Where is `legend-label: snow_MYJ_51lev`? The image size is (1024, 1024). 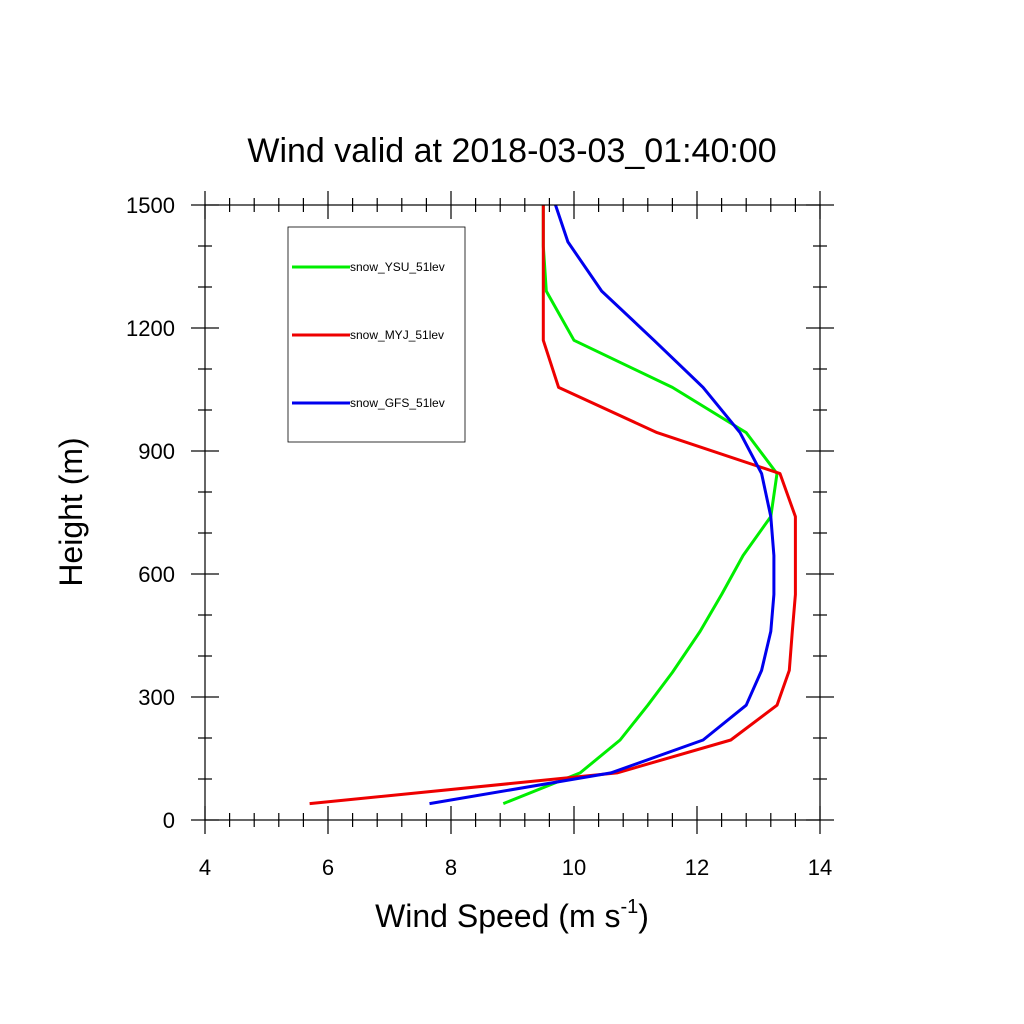
legend-label: snow_MYJ_51lev is located at coordinates (397, 335).